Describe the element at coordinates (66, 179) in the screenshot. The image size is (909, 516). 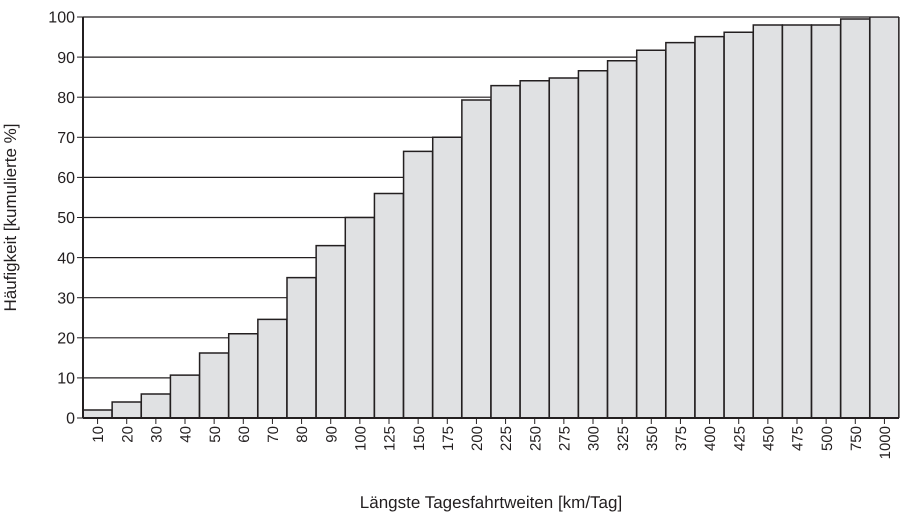
I see `y-tick-label: 60` at that location.